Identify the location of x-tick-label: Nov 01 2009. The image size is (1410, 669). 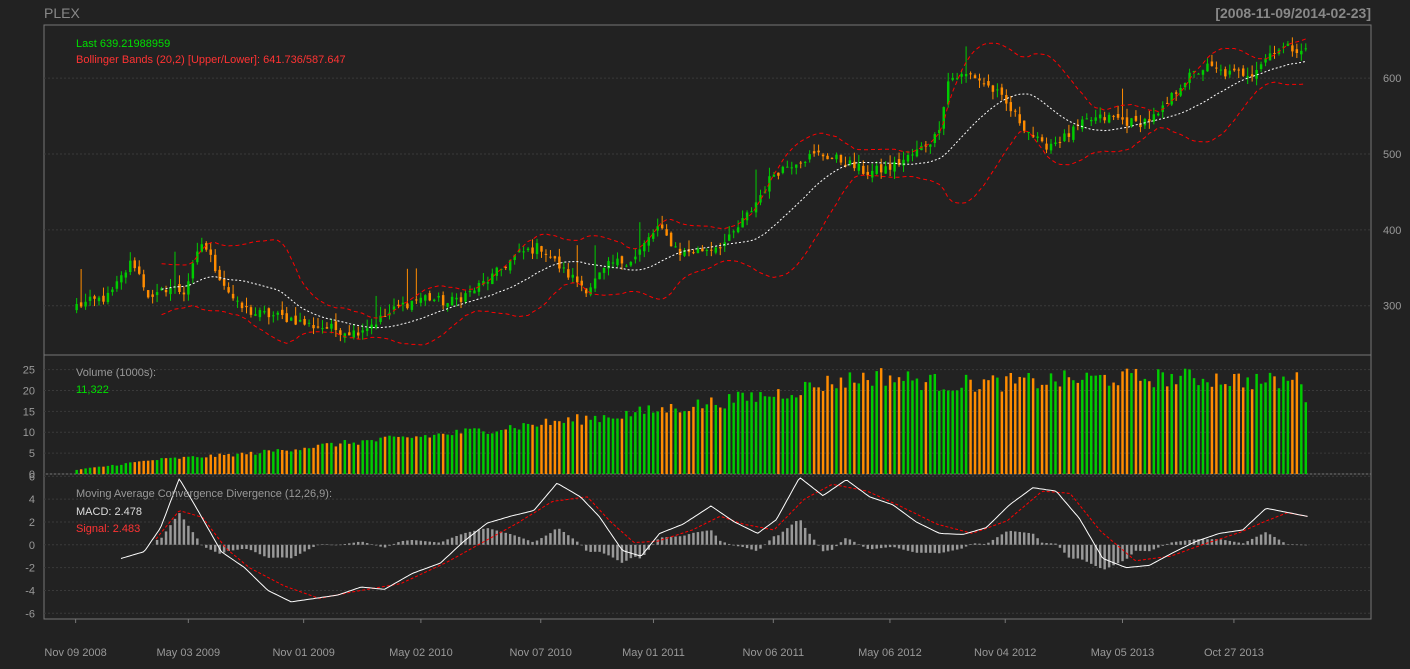
(303, 653).